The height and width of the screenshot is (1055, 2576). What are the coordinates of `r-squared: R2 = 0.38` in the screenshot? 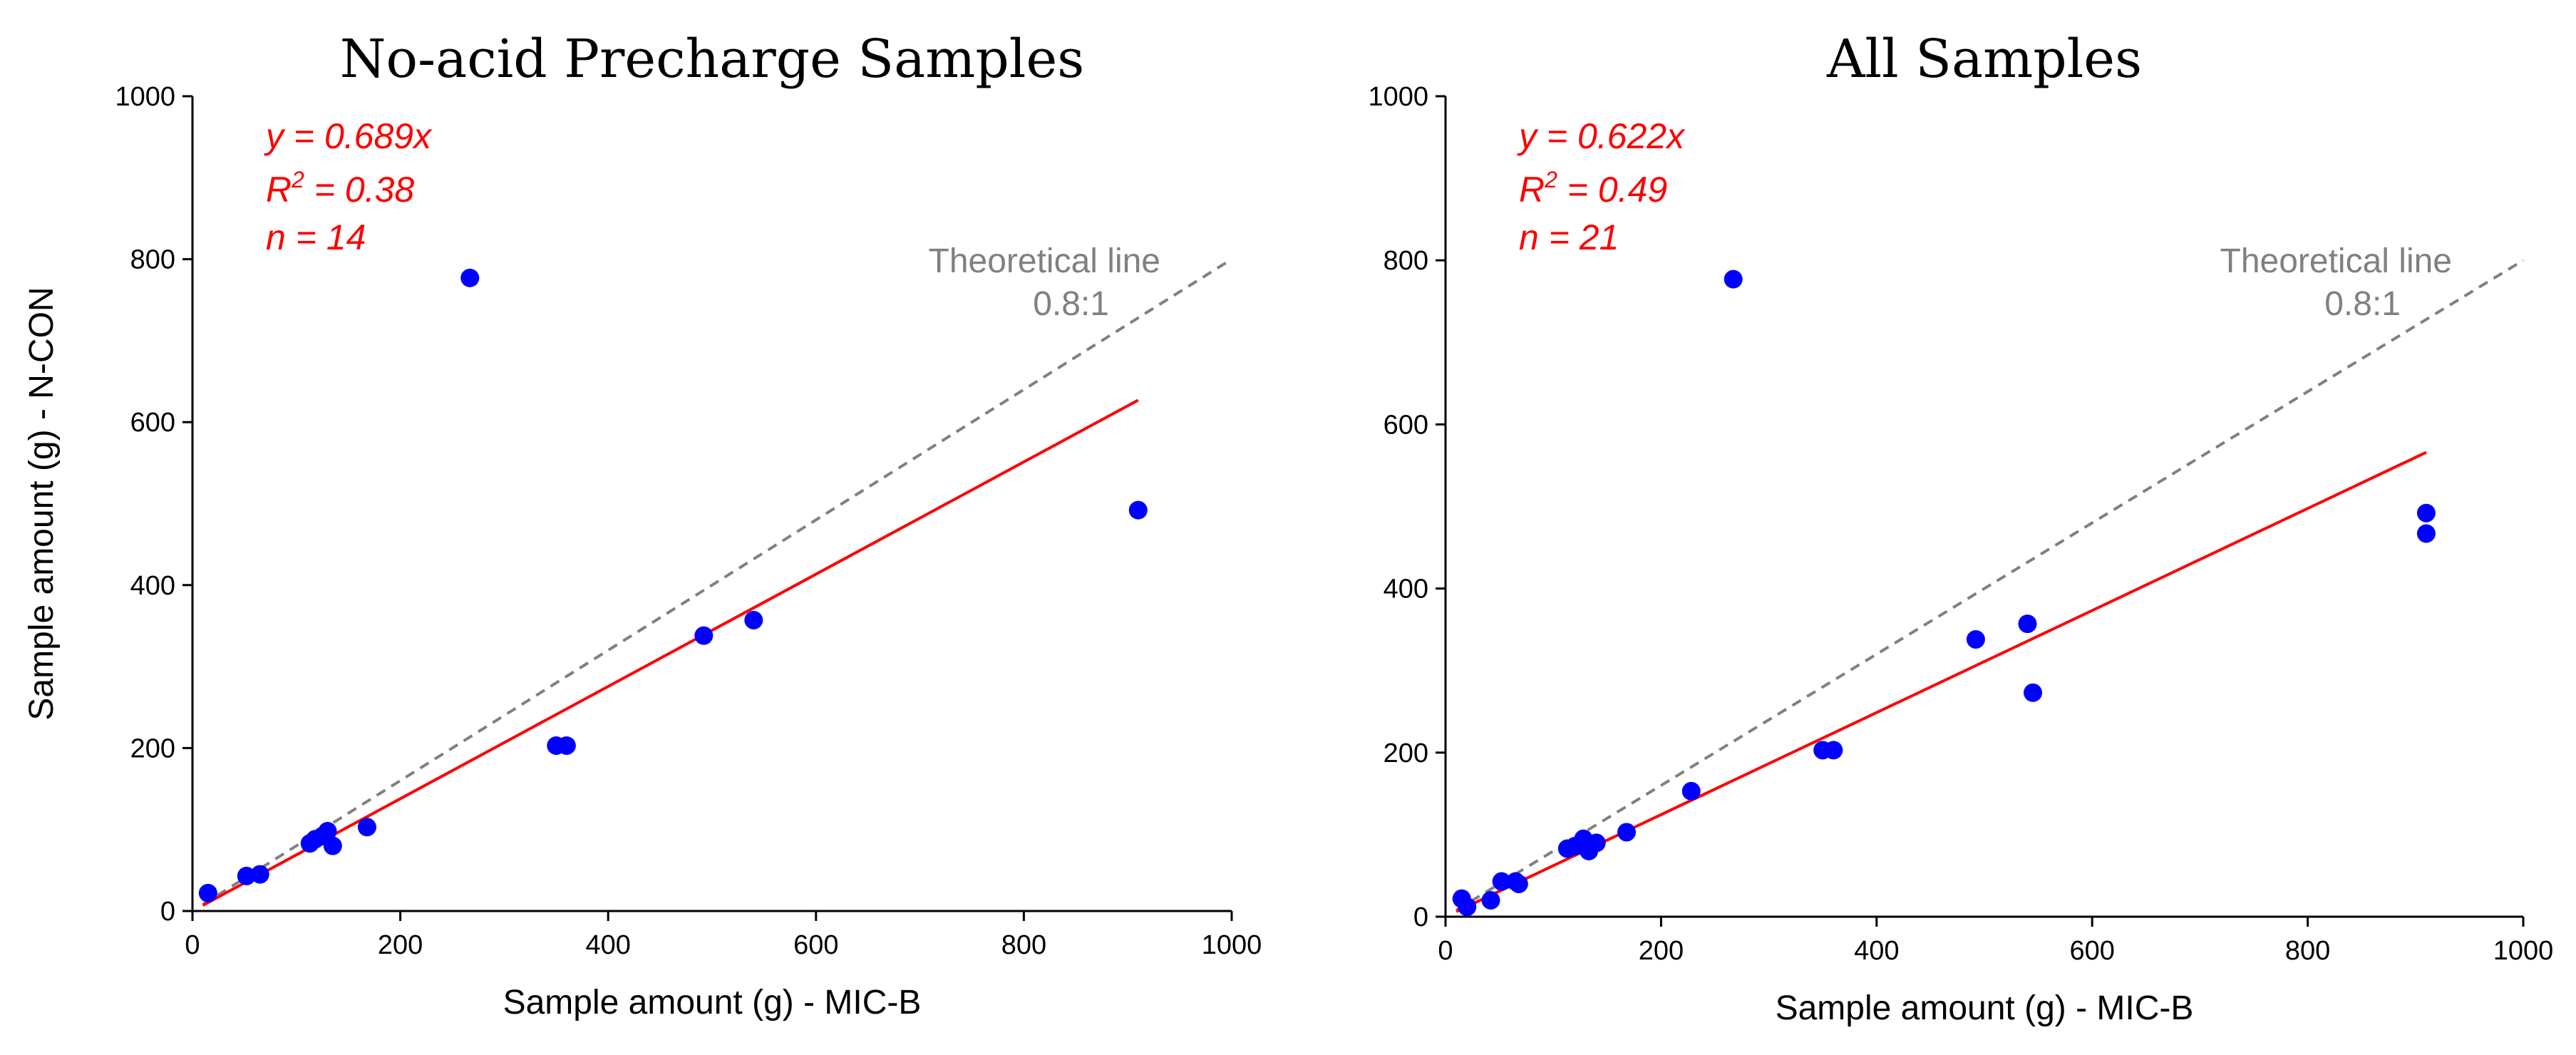 It's located at (340, 188).